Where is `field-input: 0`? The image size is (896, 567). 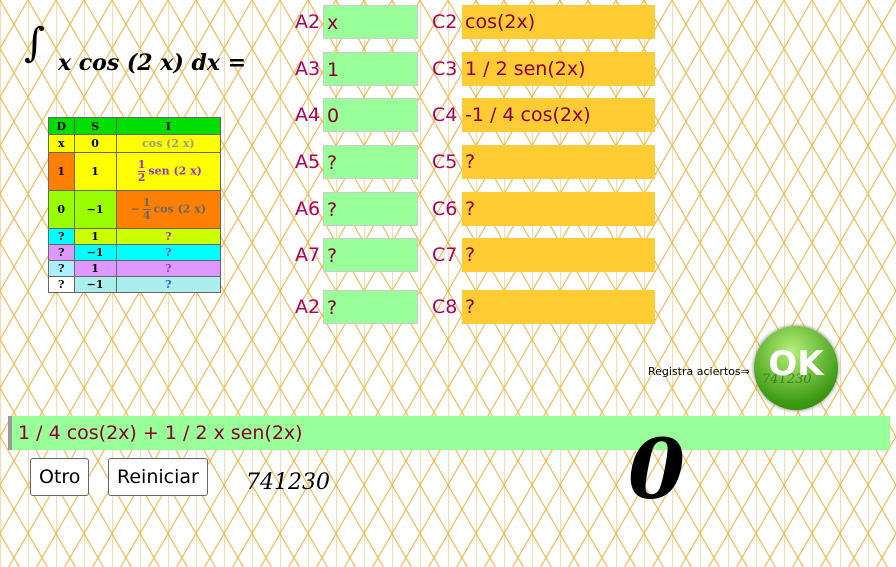 field-input: 0 is located at coordinates (370, 115).